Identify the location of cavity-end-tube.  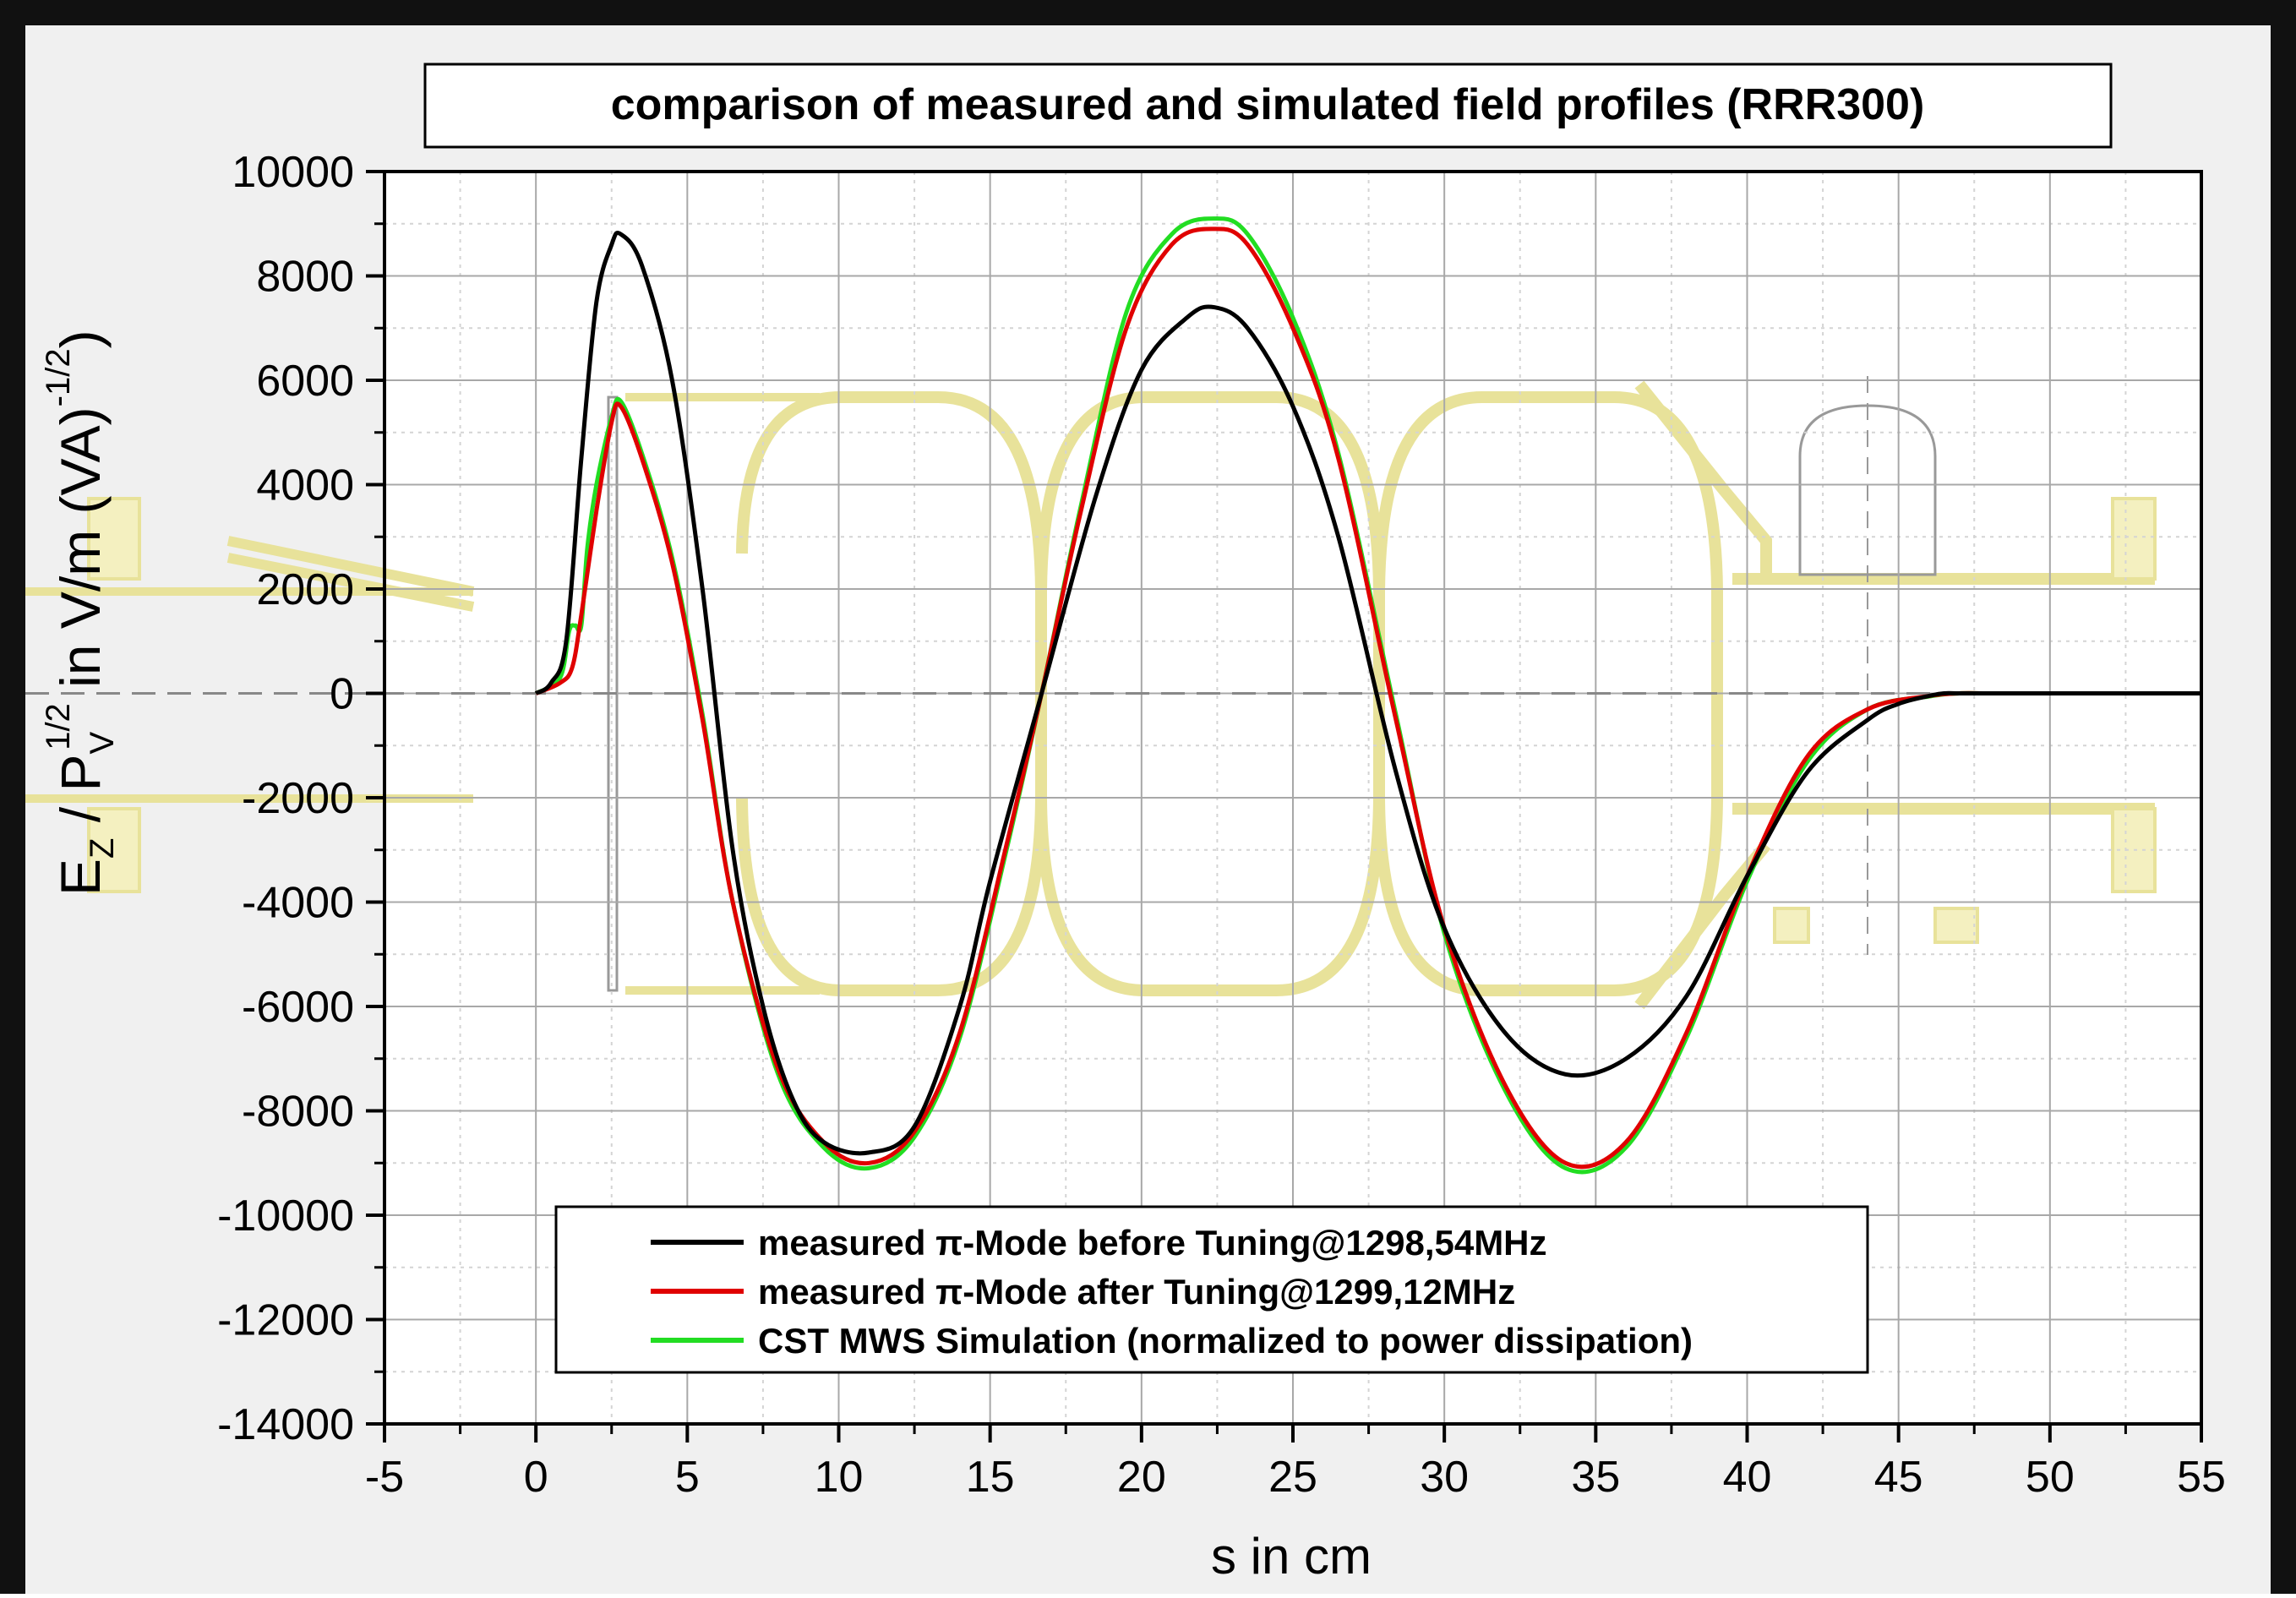
(1943, 694).